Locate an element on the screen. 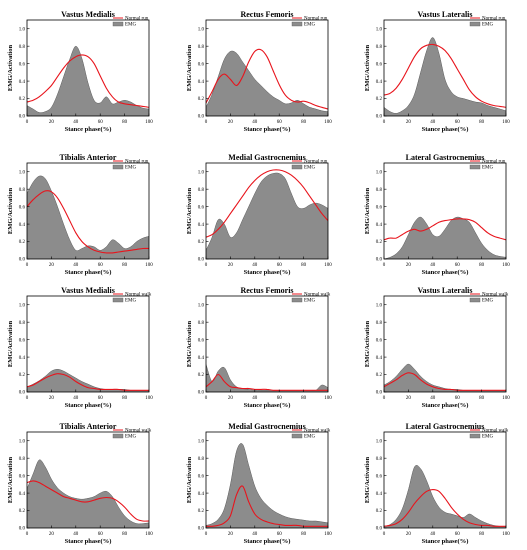  legend-label: Normal walk is located at coordinates (317, 431).